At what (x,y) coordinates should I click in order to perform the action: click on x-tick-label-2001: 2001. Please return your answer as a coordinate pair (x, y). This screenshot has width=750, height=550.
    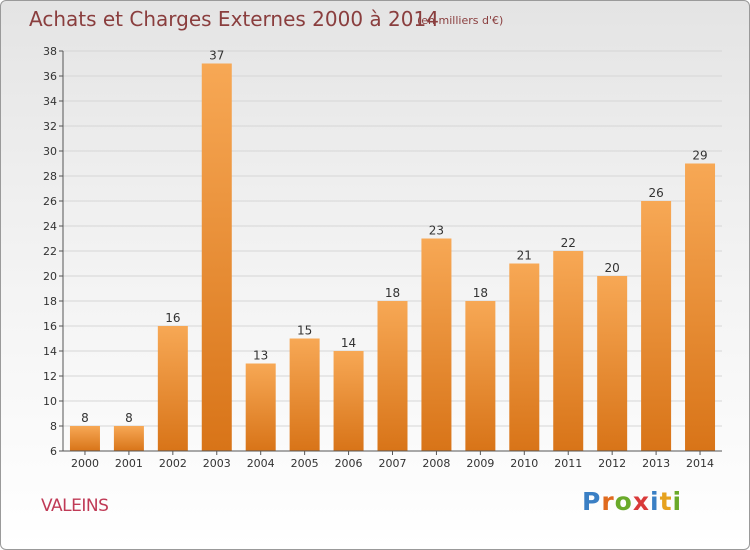
    Looking at the image, I should click on (129, 463).